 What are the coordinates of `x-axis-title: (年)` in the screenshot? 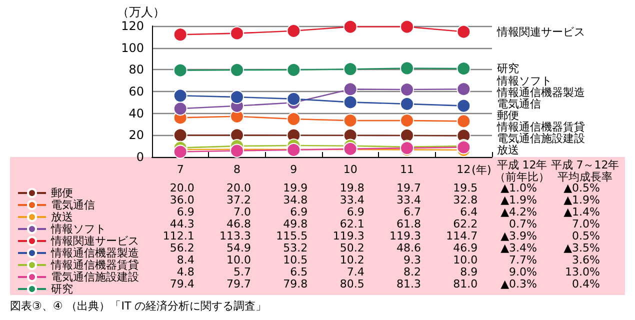 It's located at (482, 170).